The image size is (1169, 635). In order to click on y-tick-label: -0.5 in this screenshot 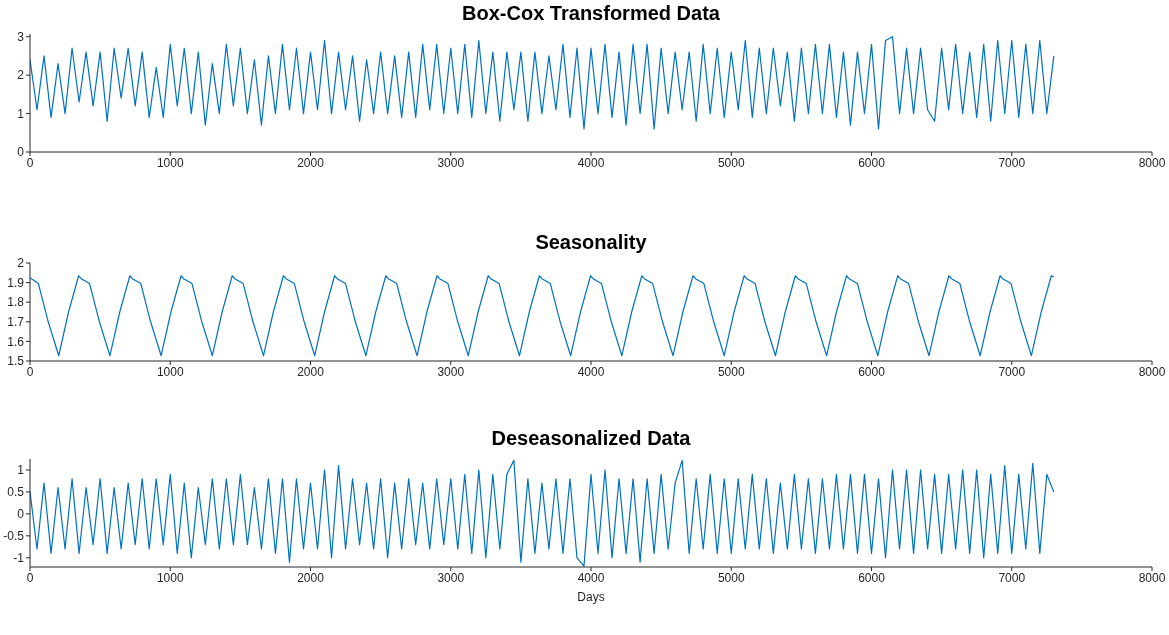, I will do `click(14, 536)`.